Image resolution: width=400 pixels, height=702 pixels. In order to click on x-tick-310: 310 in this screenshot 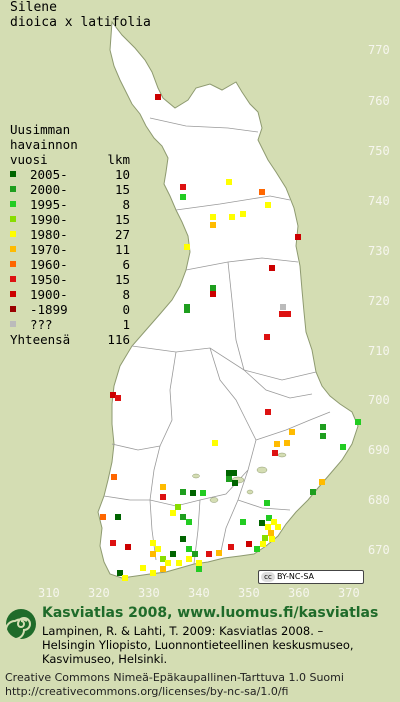, I will do `click(49, 593)`.